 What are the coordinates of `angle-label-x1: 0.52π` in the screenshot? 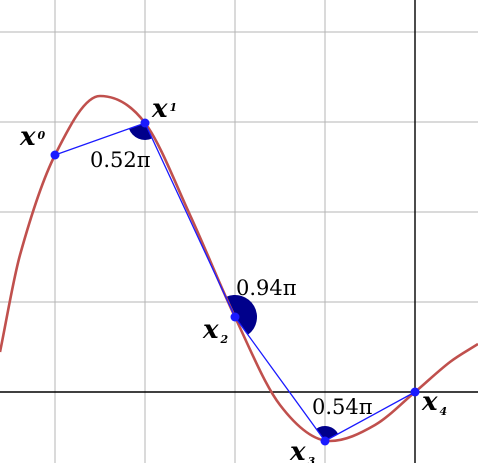 It's located at (120, 160).